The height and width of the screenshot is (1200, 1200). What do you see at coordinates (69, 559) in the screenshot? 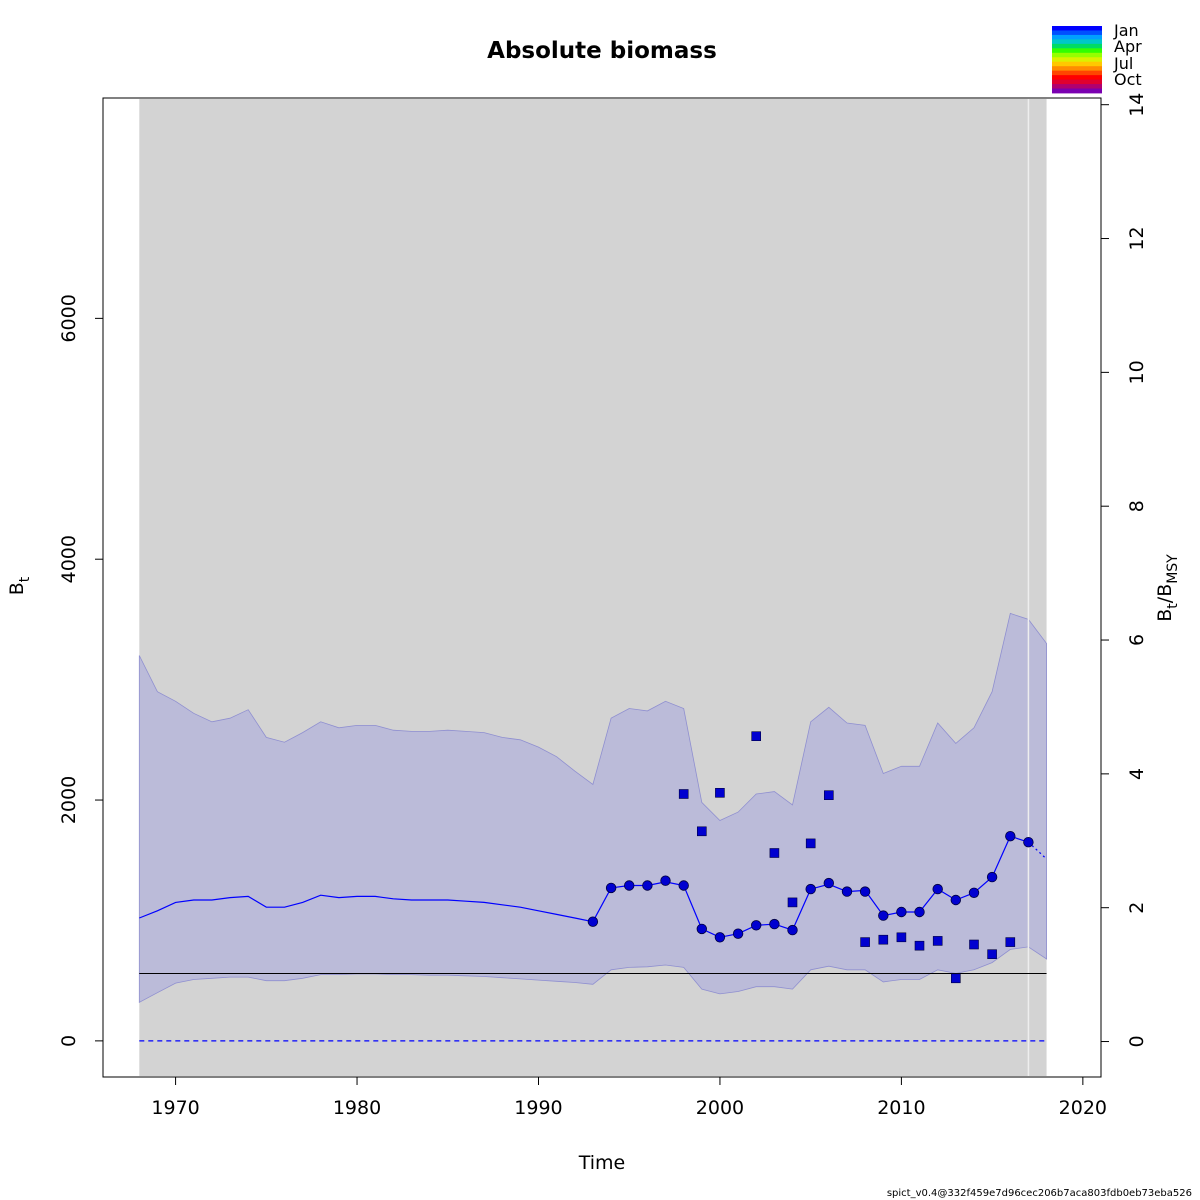
I see `y-tick-label: 4000` at bounding box center [69, 559].